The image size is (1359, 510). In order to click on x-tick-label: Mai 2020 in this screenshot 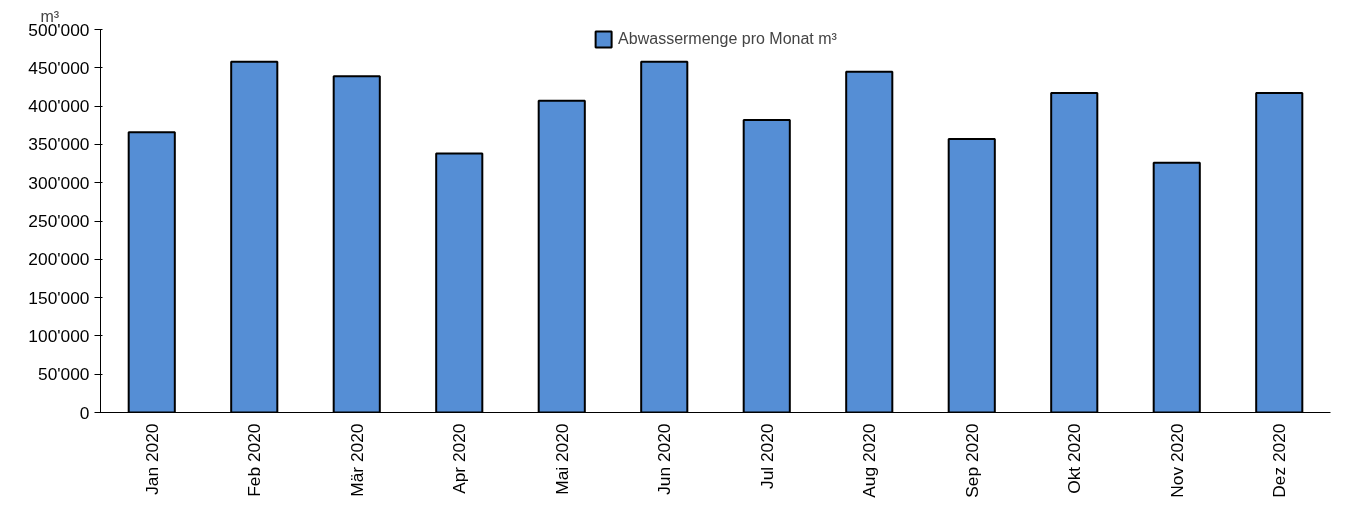, I will do `click(561, 459)`.